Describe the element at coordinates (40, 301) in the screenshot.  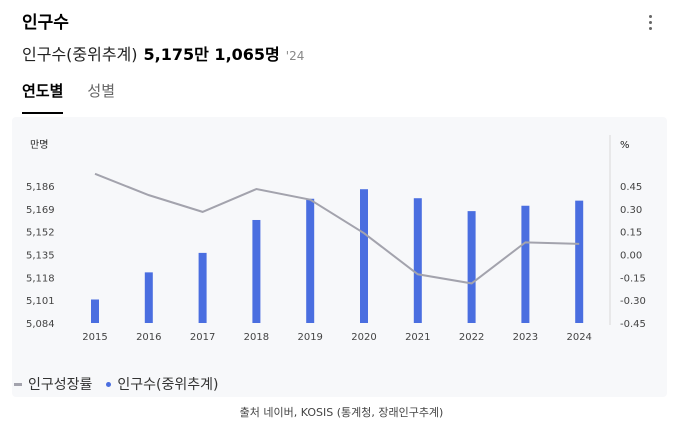
I see `left-tick-label: 5,101` at that location.